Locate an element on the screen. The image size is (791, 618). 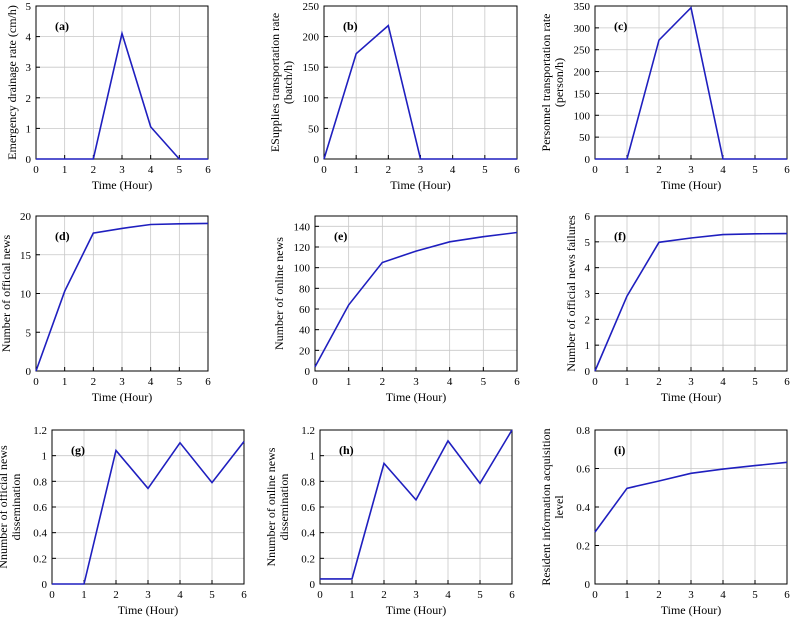
y-axis-label: Nnumber of official news is located at coordinates (5, 507).